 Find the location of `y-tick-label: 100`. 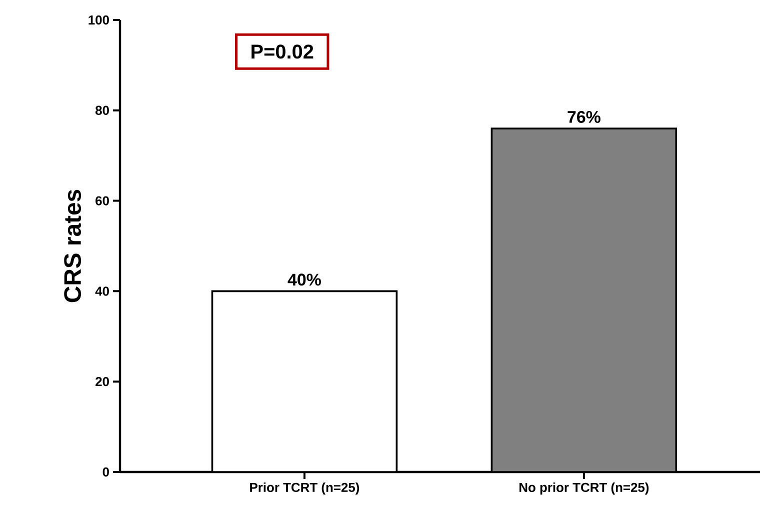

y-tick-label: 100 is located at coordinates (98, 20).